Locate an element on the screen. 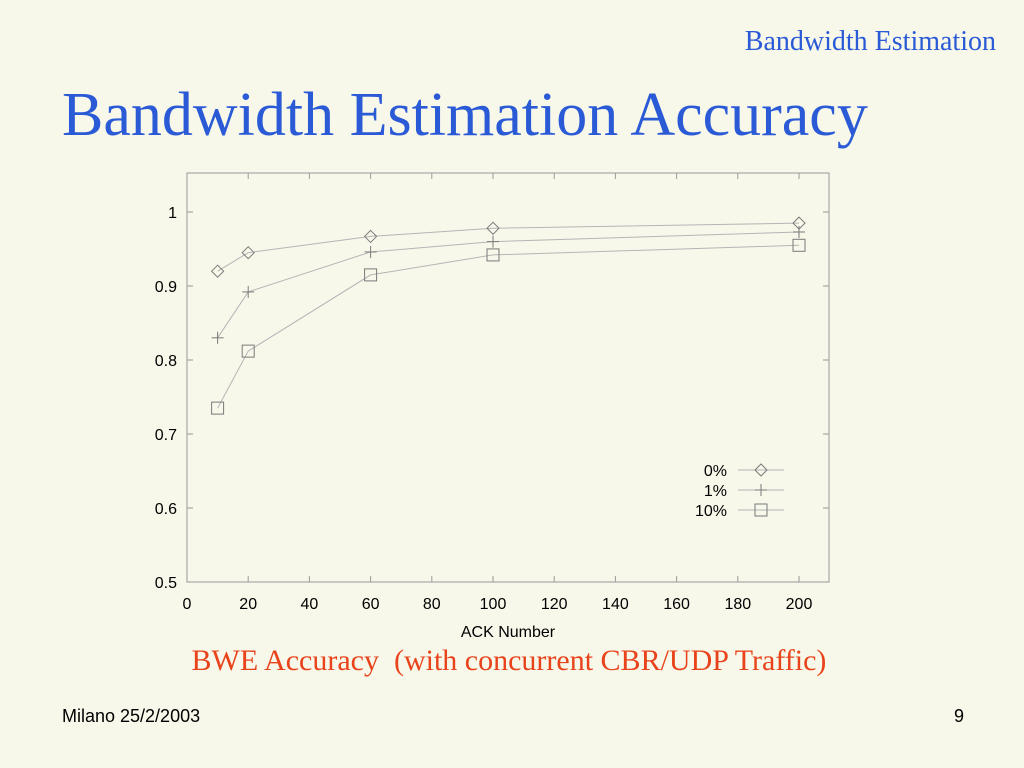  y-tick-label: 0.9 is located at coordinates (166, 287).